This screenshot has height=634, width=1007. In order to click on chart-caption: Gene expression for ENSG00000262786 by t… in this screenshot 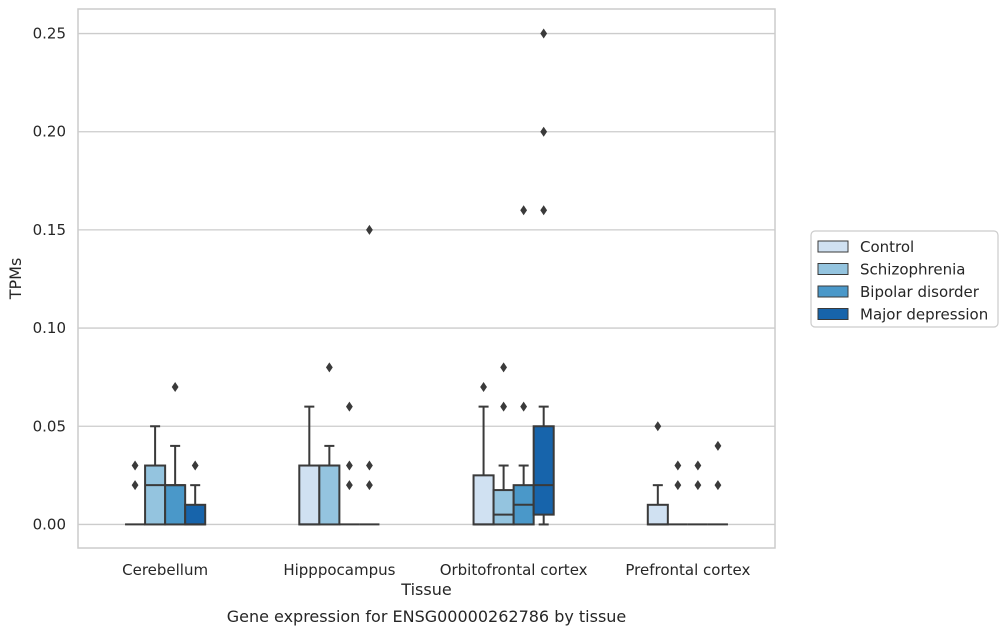, I will do `click(427, 616)`.